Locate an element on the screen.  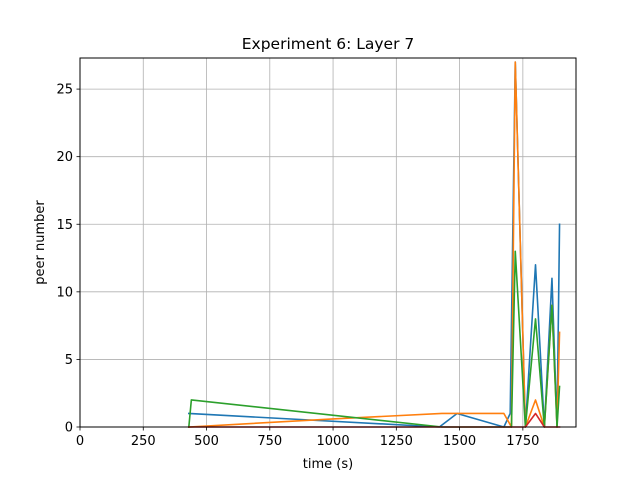
y-tick-label: 15 is located at coordinates (64, 225).